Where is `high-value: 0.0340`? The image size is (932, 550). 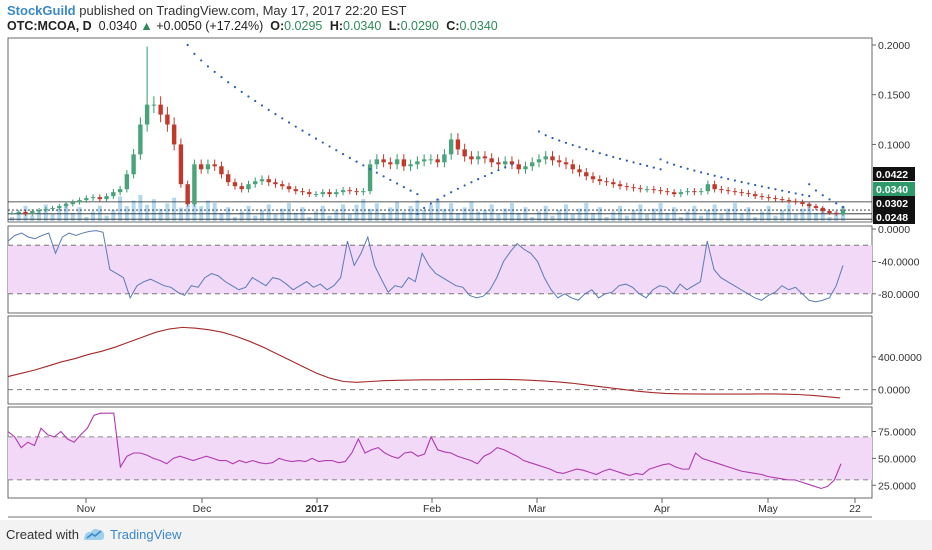
high-value: 0.0340 is located at coordinates (362, 26).